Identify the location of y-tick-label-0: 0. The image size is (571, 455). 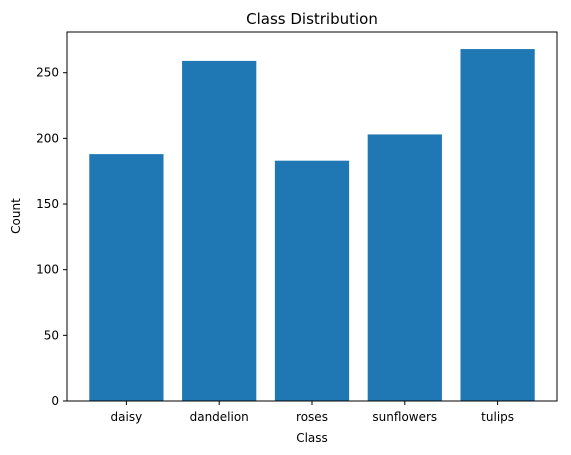
(55, 401).